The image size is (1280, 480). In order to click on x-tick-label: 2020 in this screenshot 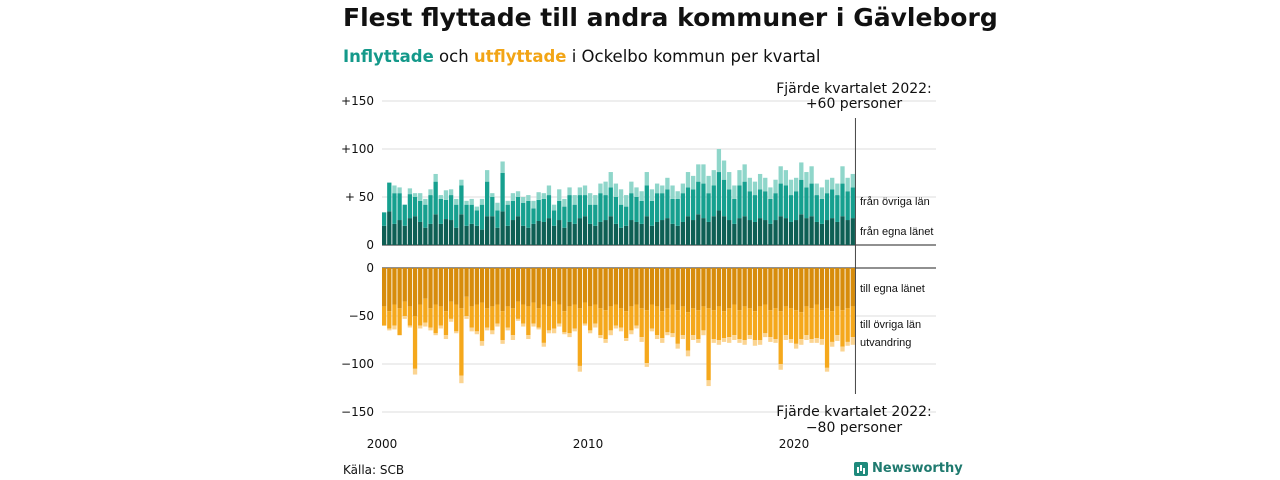, I will do `click(794, 444)`.